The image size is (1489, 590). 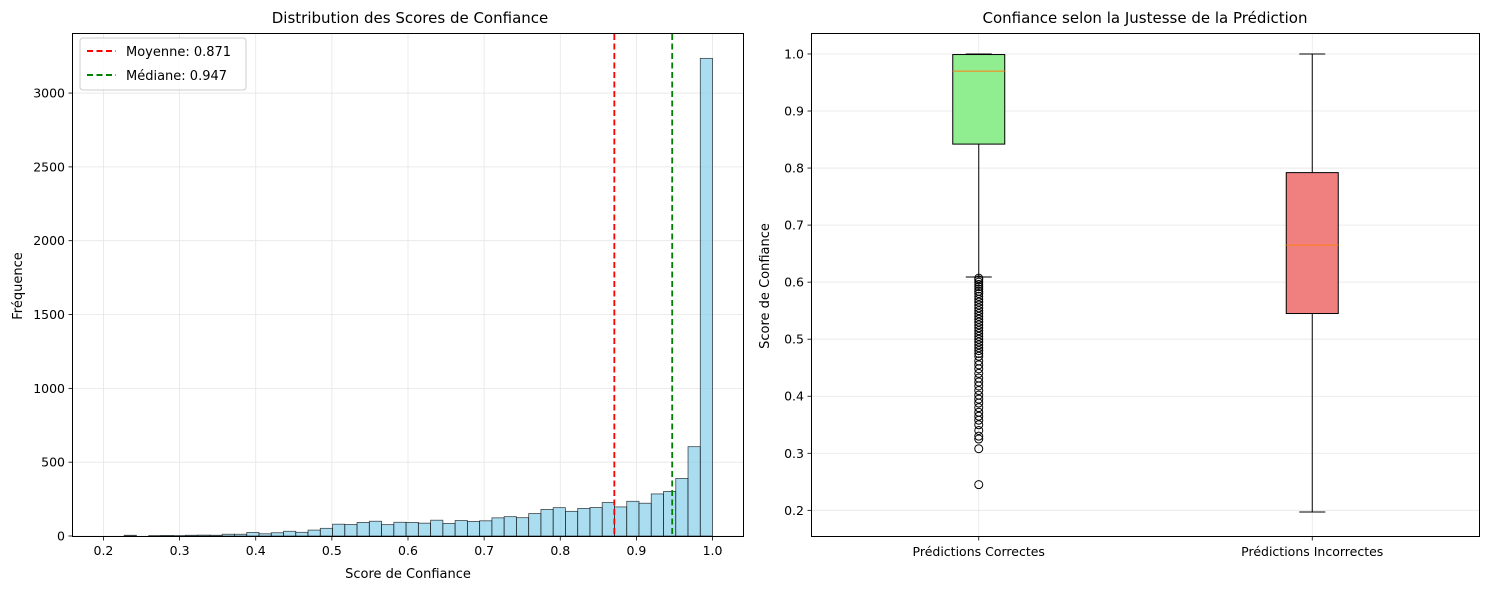 What do you see at coordinates (49, 93) in the screenshot?
I see `y-tick-label: 3000` at bounding box center [49, 93].